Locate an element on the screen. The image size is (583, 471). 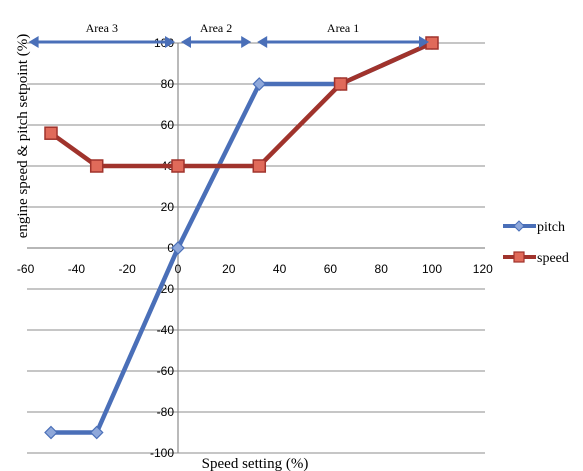
x-tick-label: -20 is located at coordinates (128, 269).